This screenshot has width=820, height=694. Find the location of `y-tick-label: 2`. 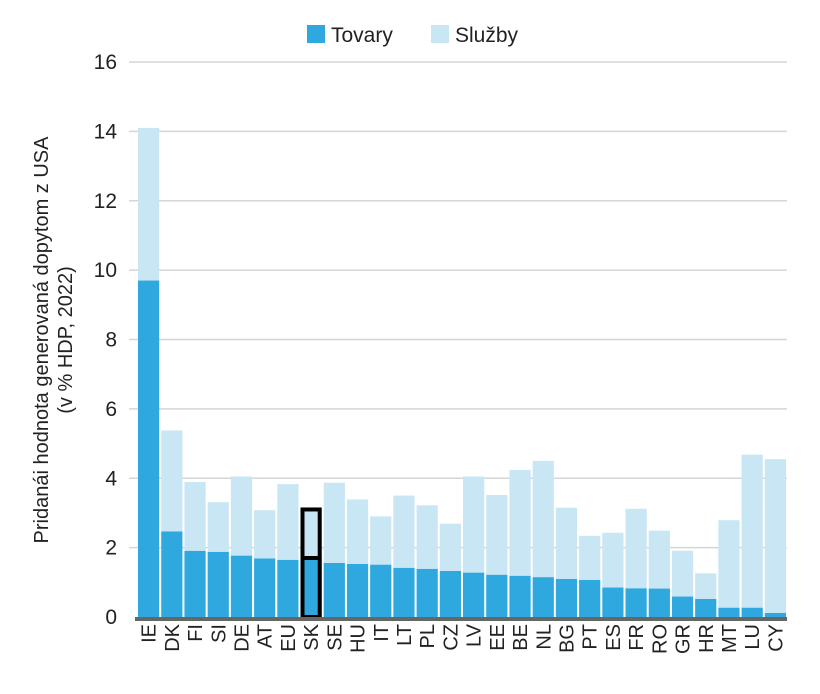

y-tick-label: 2 is located at coordinates (111, 548).